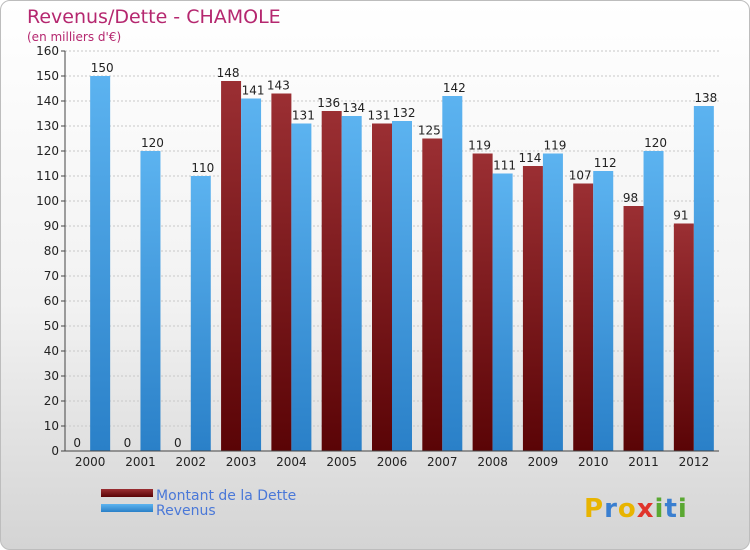 Image resolution: width=750 pixels, height=550 pixels. I want to click on value-label-dette: 148, so click(228, 73).